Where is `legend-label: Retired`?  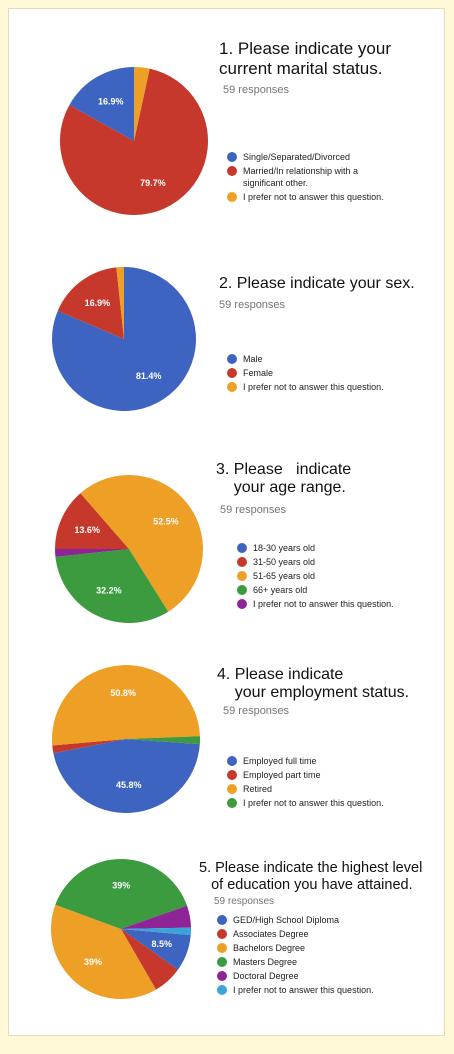
legend-label: Retired is located at coordinates (258, 789).